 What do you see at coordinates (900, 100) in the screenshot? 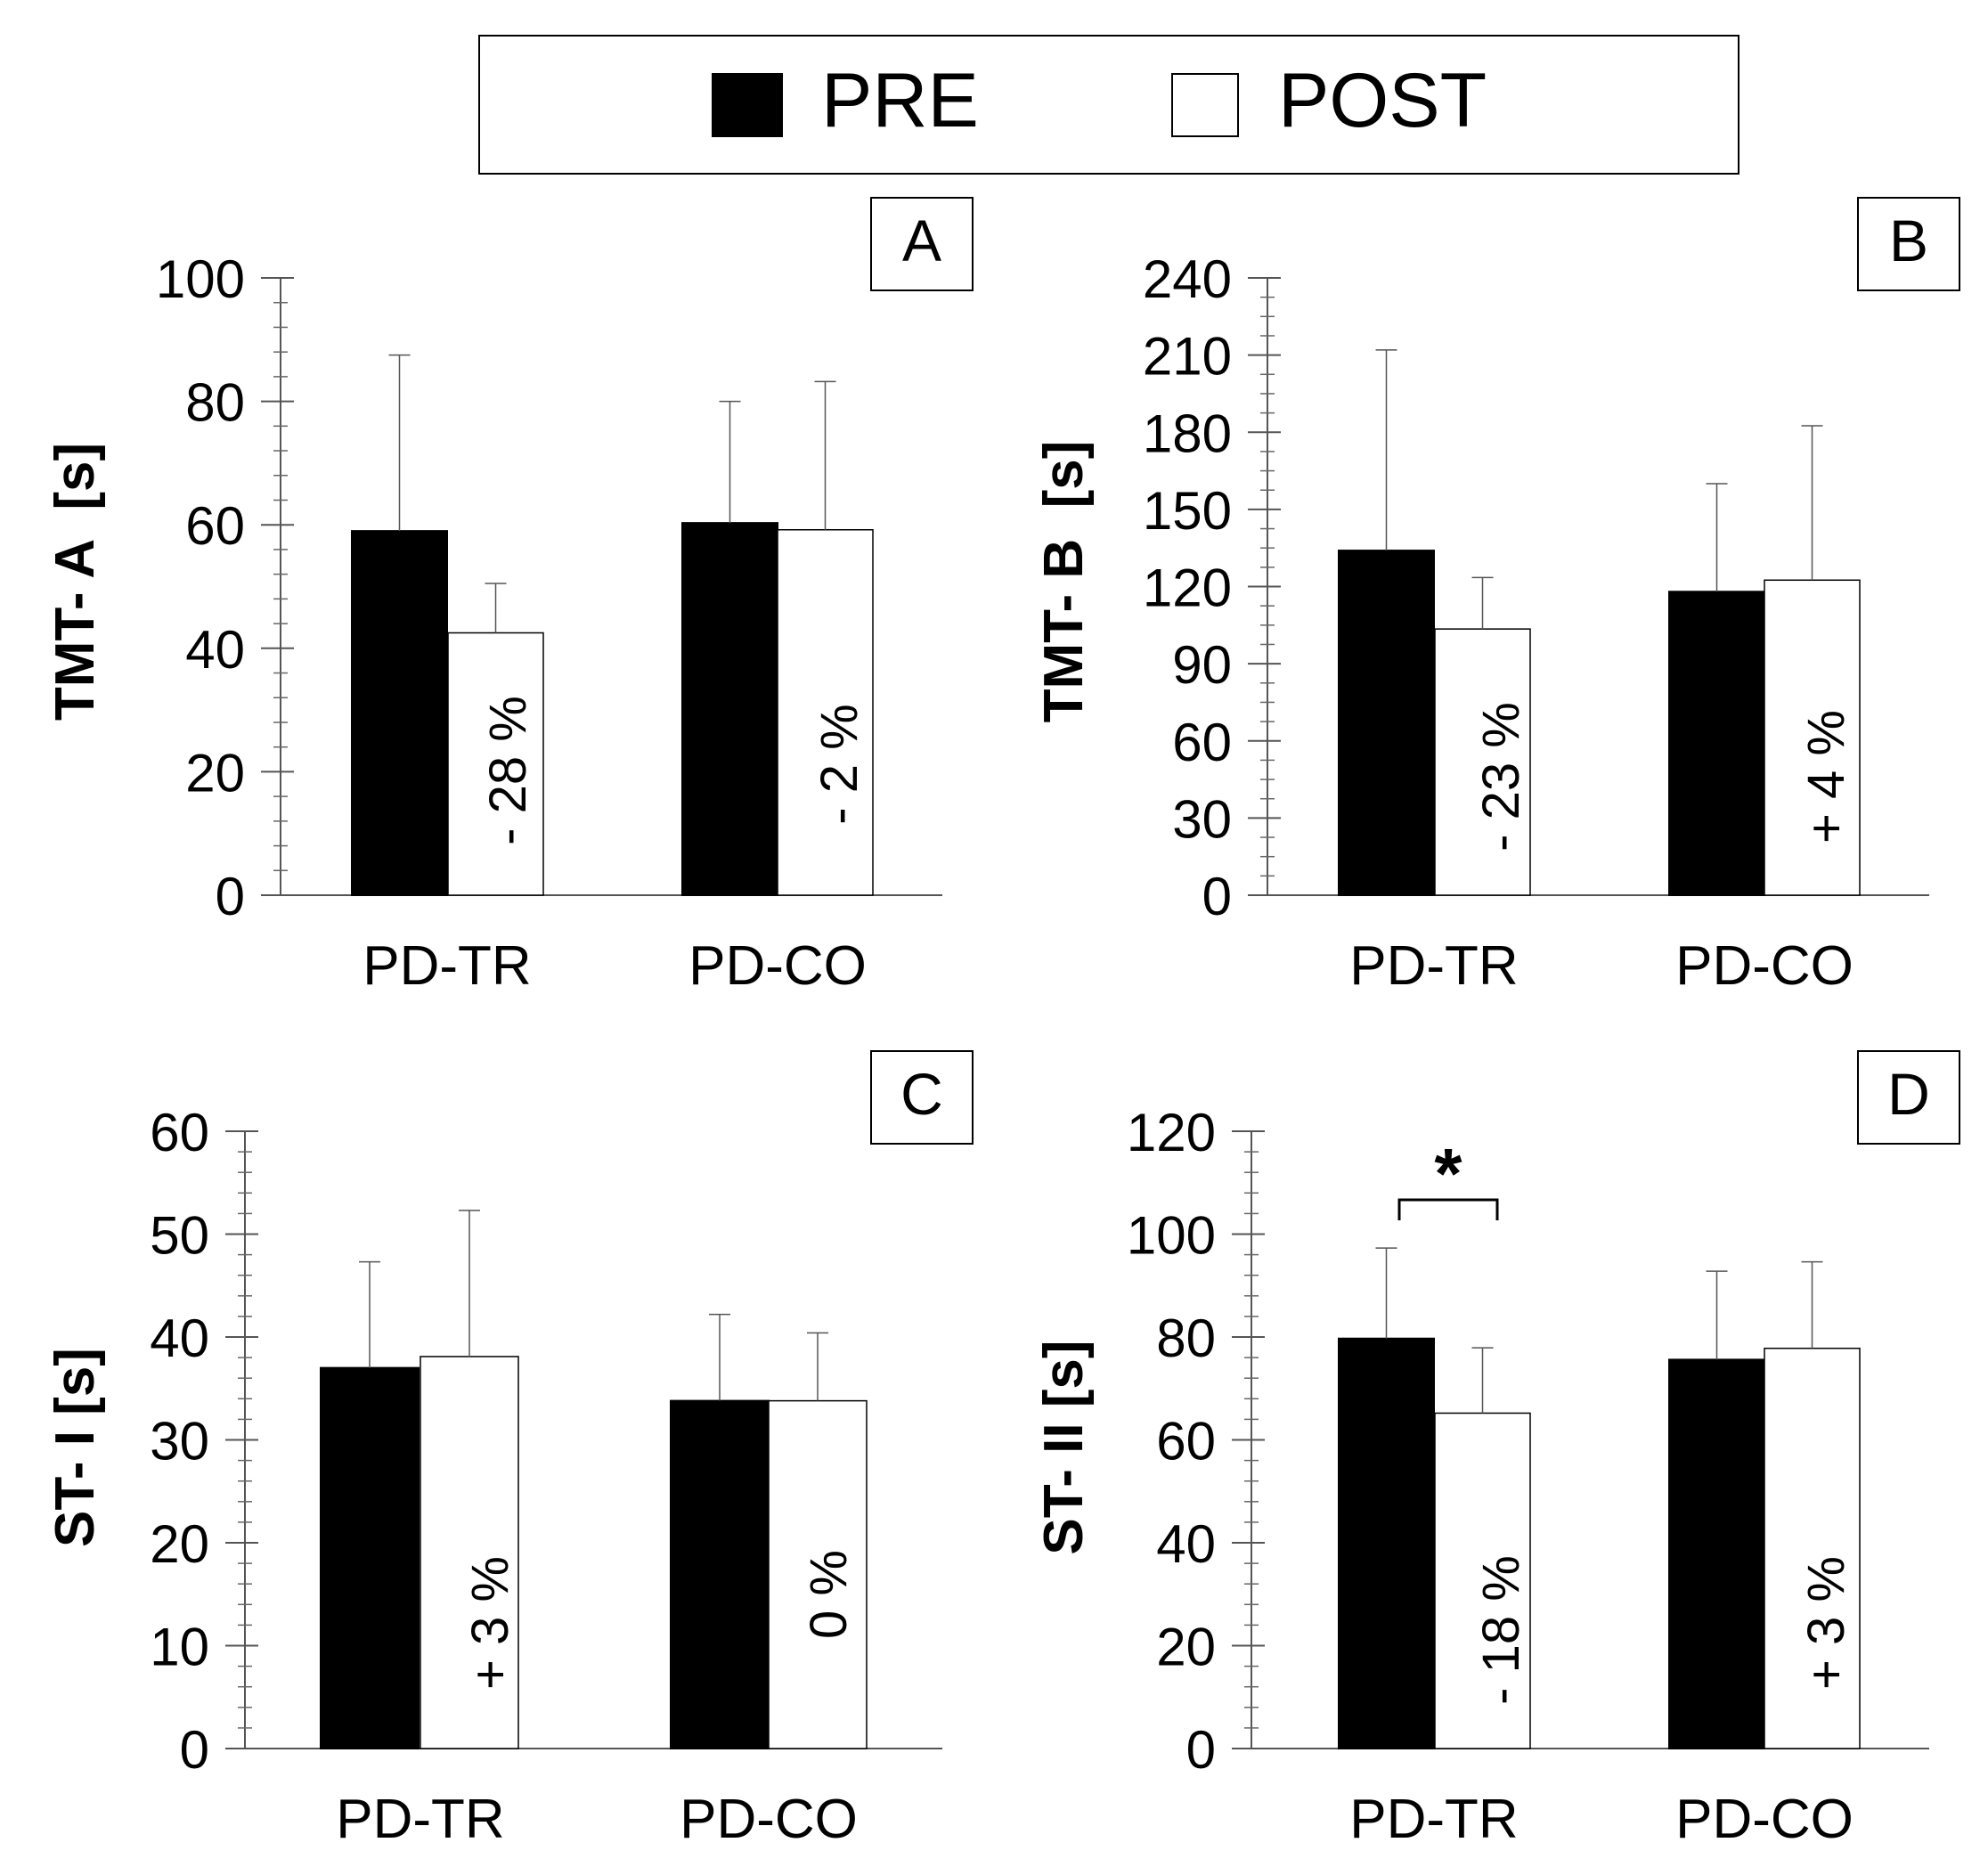
I see `legend-label-pre: PRE` at bounding box center [900, 100].